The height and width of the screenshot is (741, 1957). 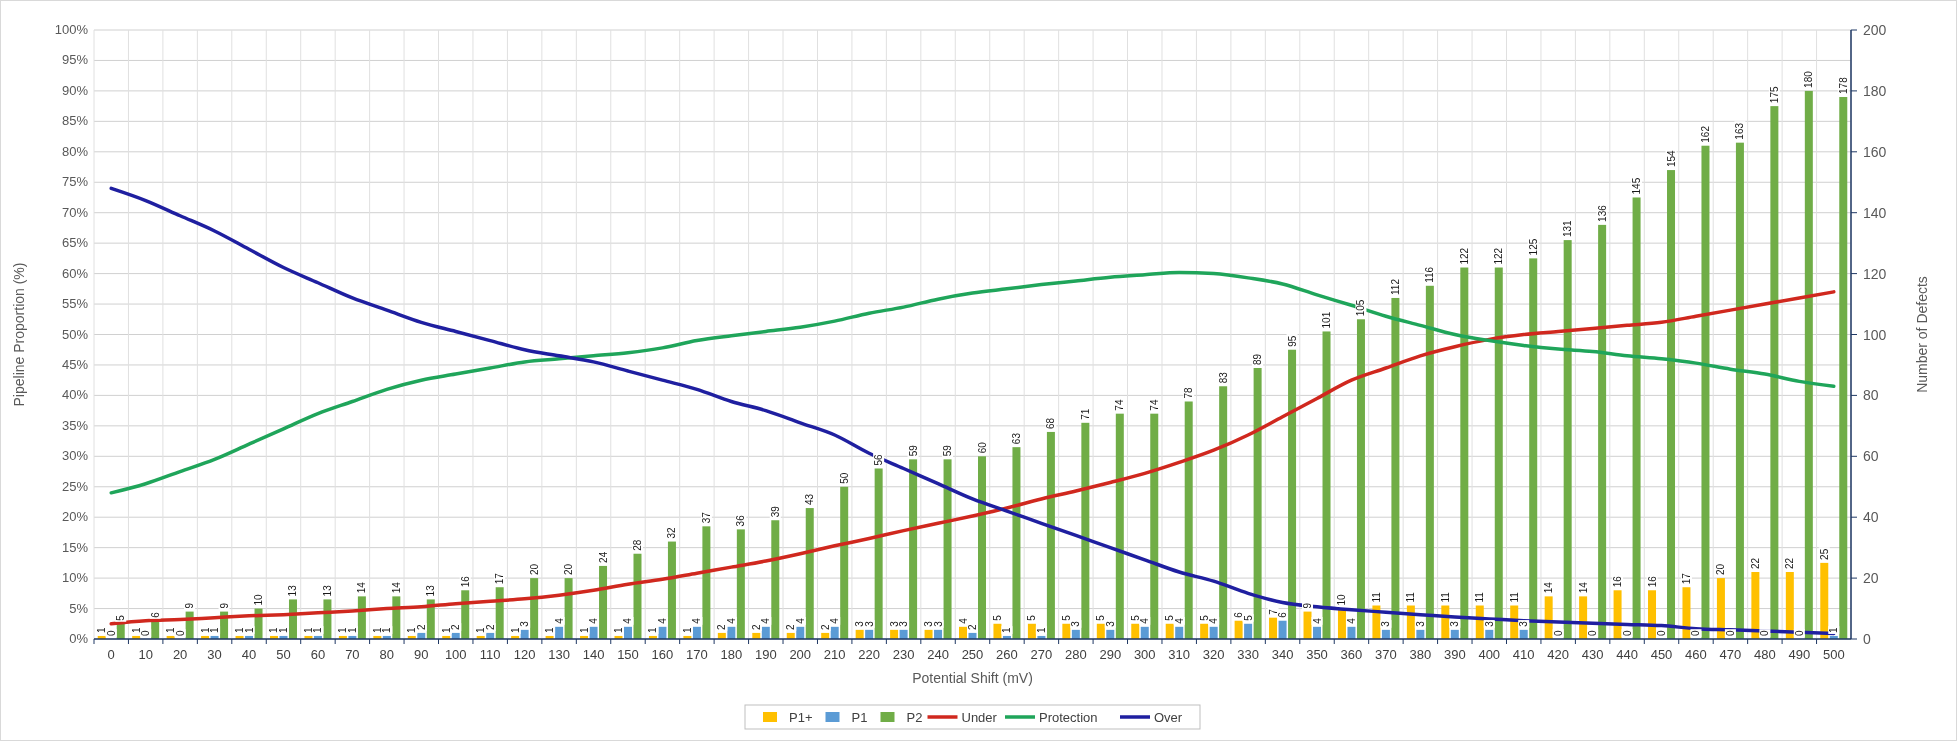 What do you see at coordinates (75, 60) in the screenshot?
I see `y-tick-label: 95%` at bounding box center [75, 60].